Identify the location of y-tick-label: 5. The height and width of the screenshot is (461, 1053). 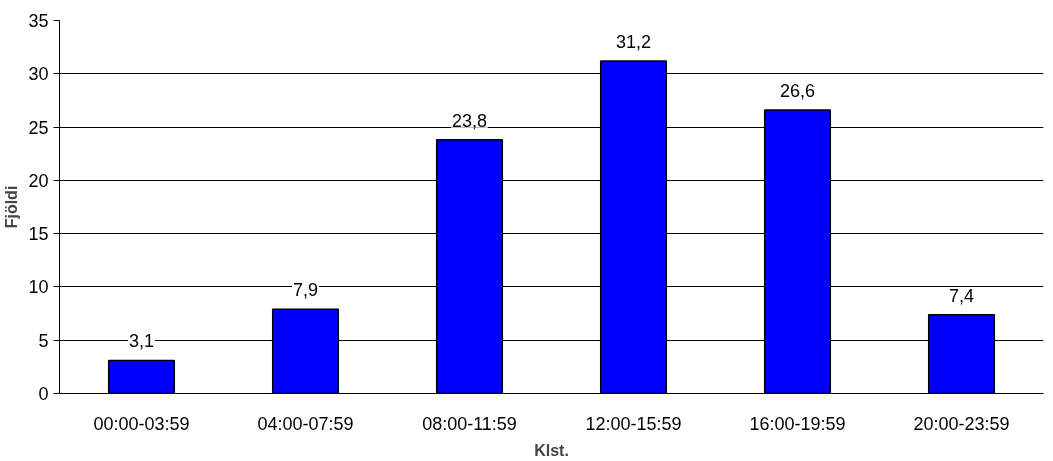
(43, 340).